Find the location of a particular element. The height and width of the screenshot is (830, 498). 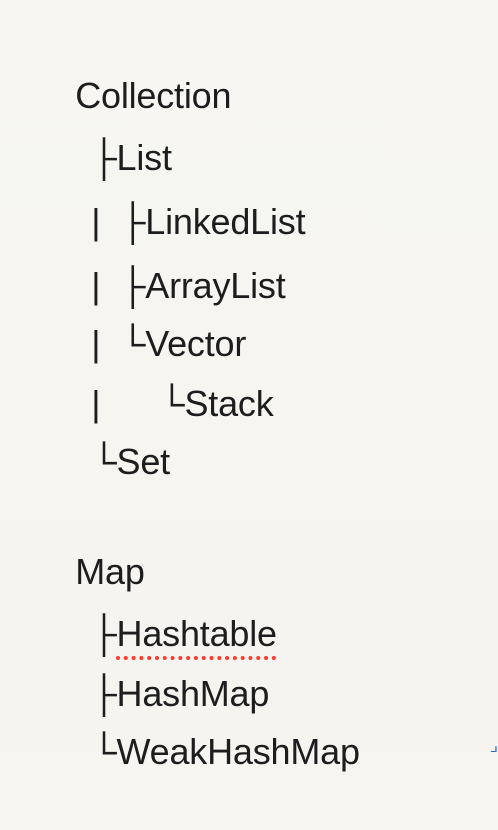

stack-branch-label: | └Stack is located at coordinates (182, 403).